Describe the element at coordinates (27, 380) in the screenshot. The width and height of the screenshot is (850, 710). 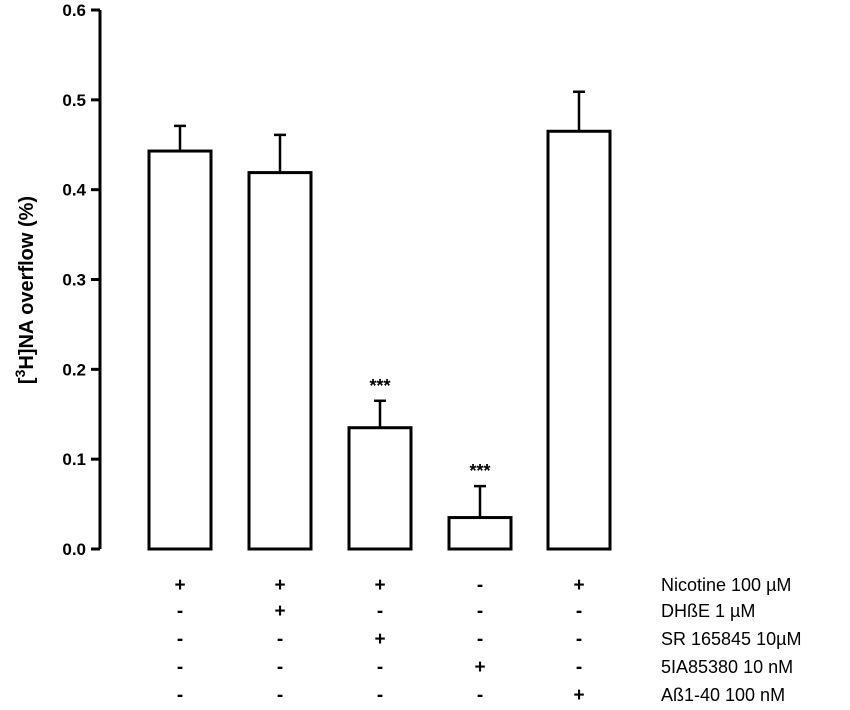
I see `y-axis-label-prefix: [` at that location.